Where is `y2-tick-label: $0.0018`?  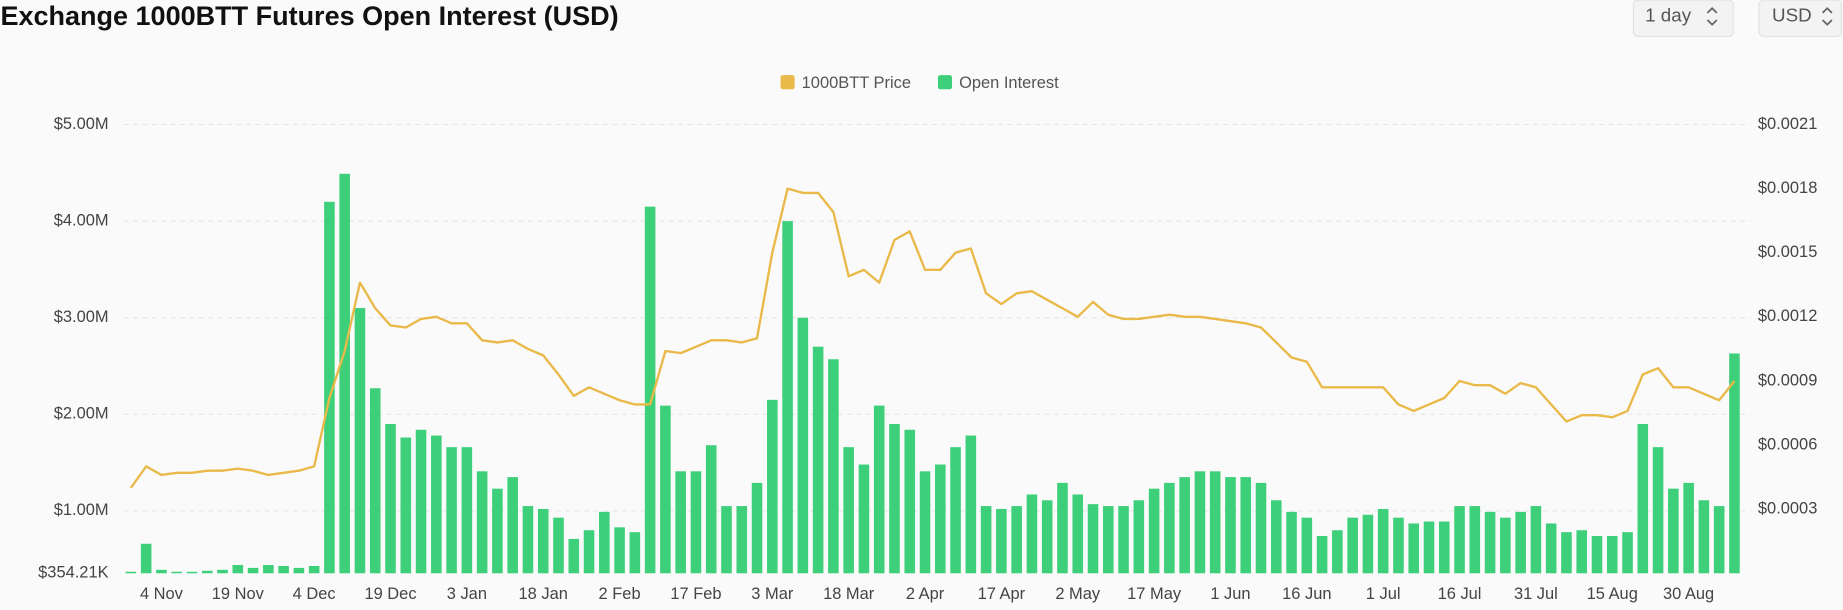
y2-tick-label: $0.0018 is located at coordinates (1787, 188).